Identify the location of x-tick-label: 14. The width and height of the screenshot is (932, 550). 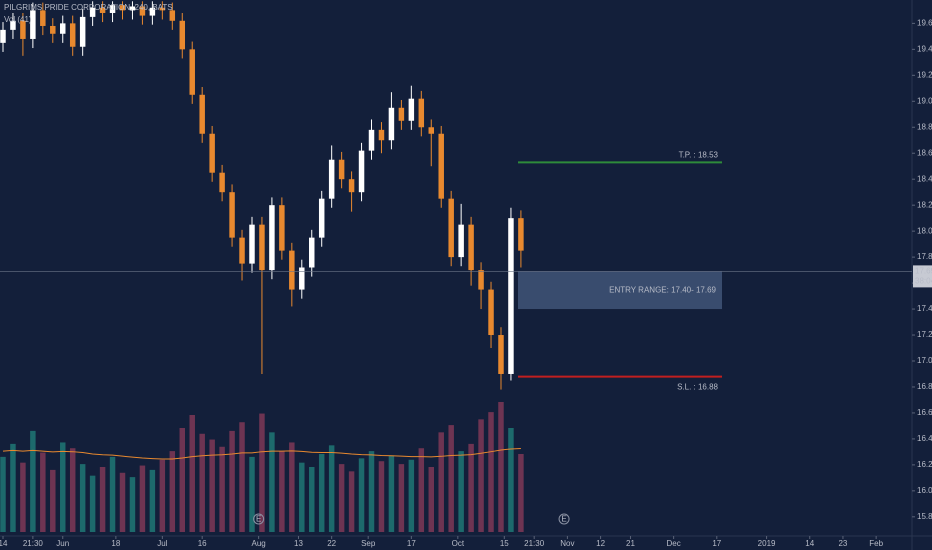
(4, 543).